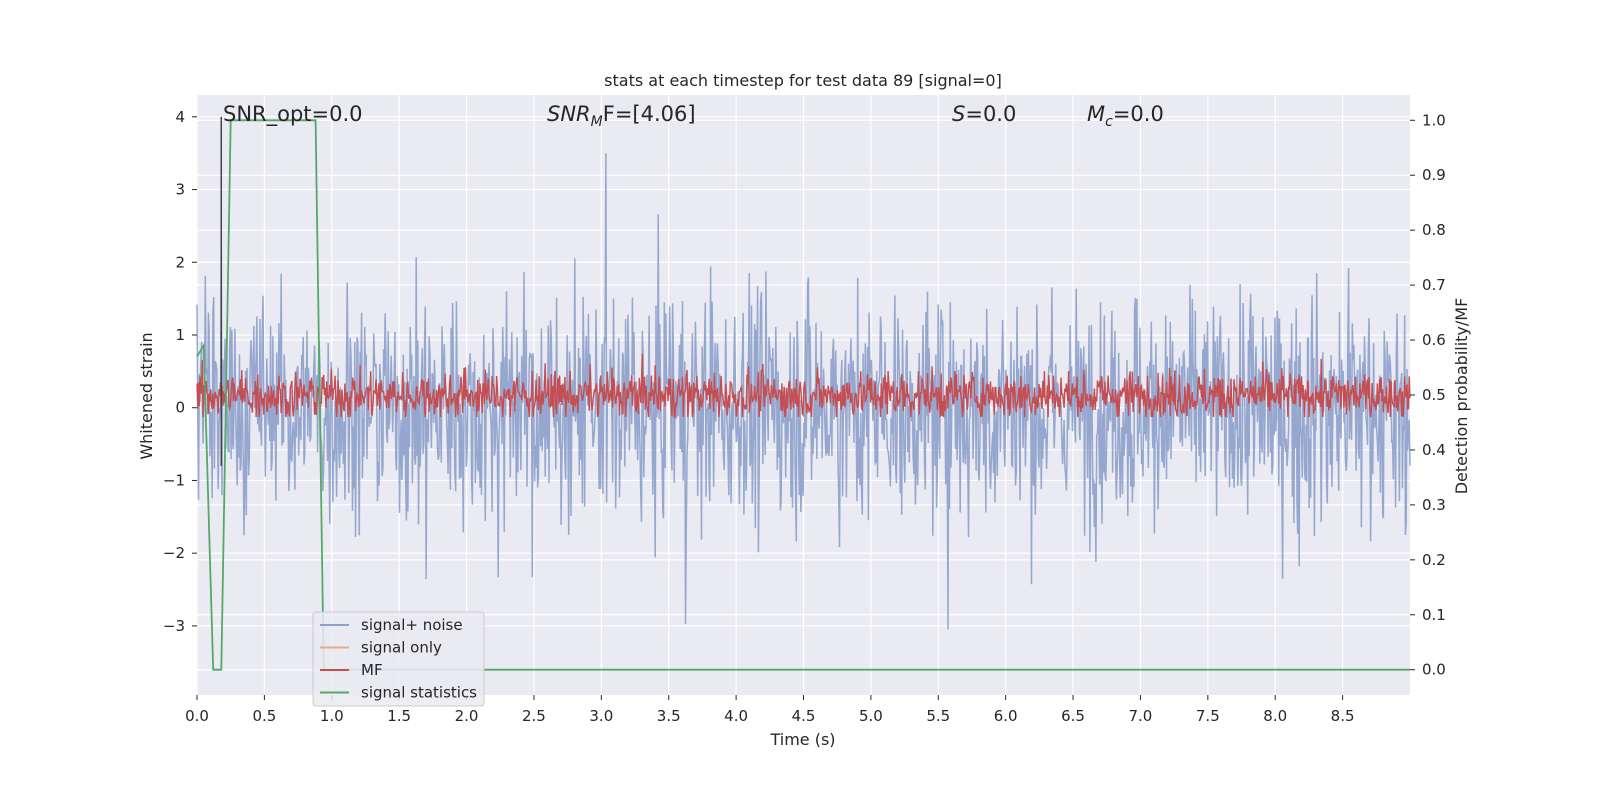 The image size is (1600, 800). I want to click on annotation-s: S=0.0, so click(984, 114).